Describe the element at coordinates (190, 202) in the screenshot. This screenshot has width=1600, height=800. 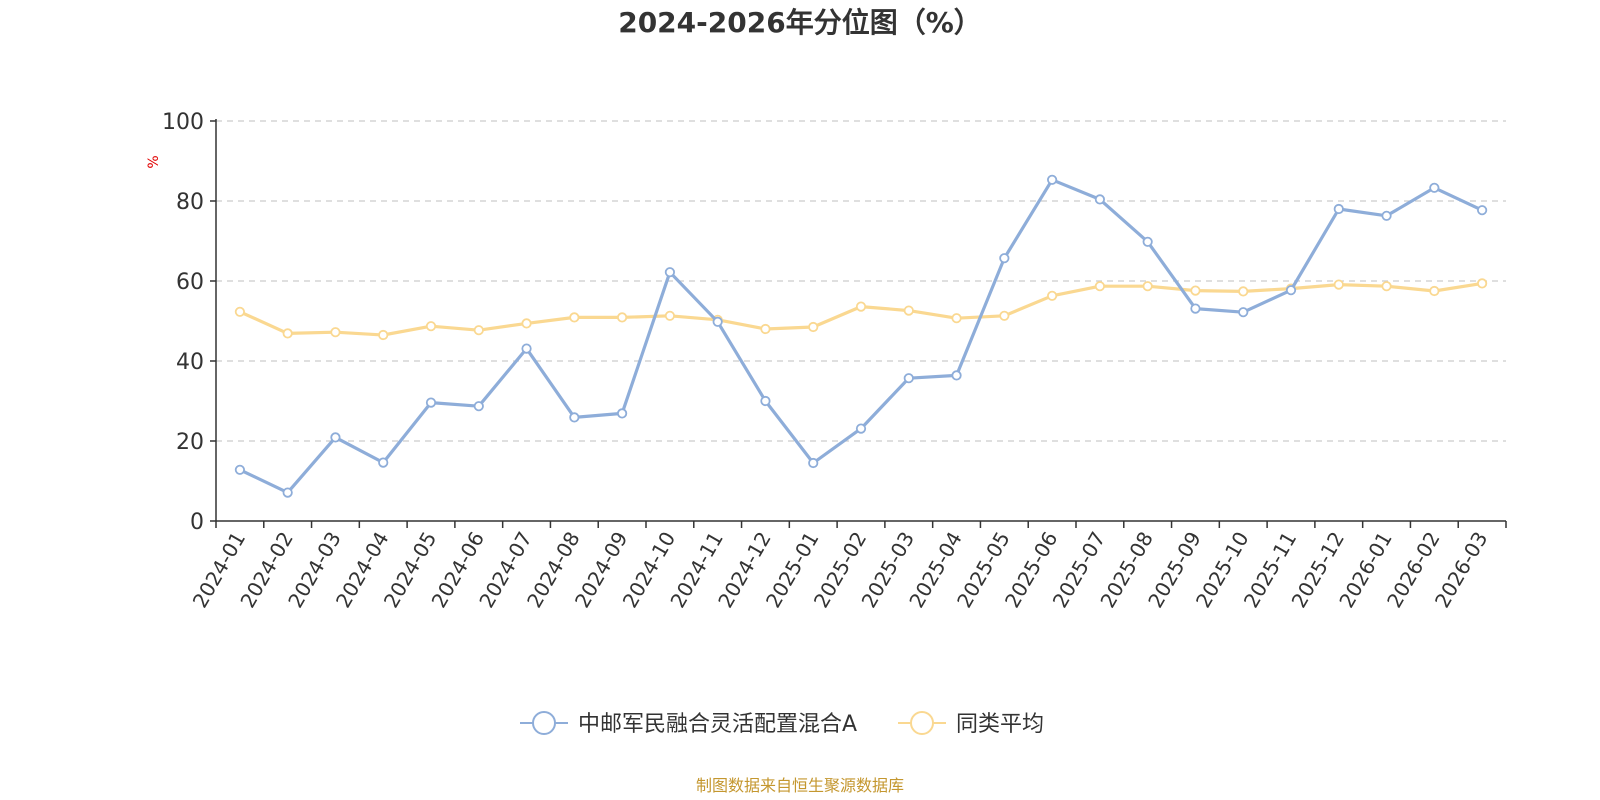
I see `y-tick-label: 80` at that location.